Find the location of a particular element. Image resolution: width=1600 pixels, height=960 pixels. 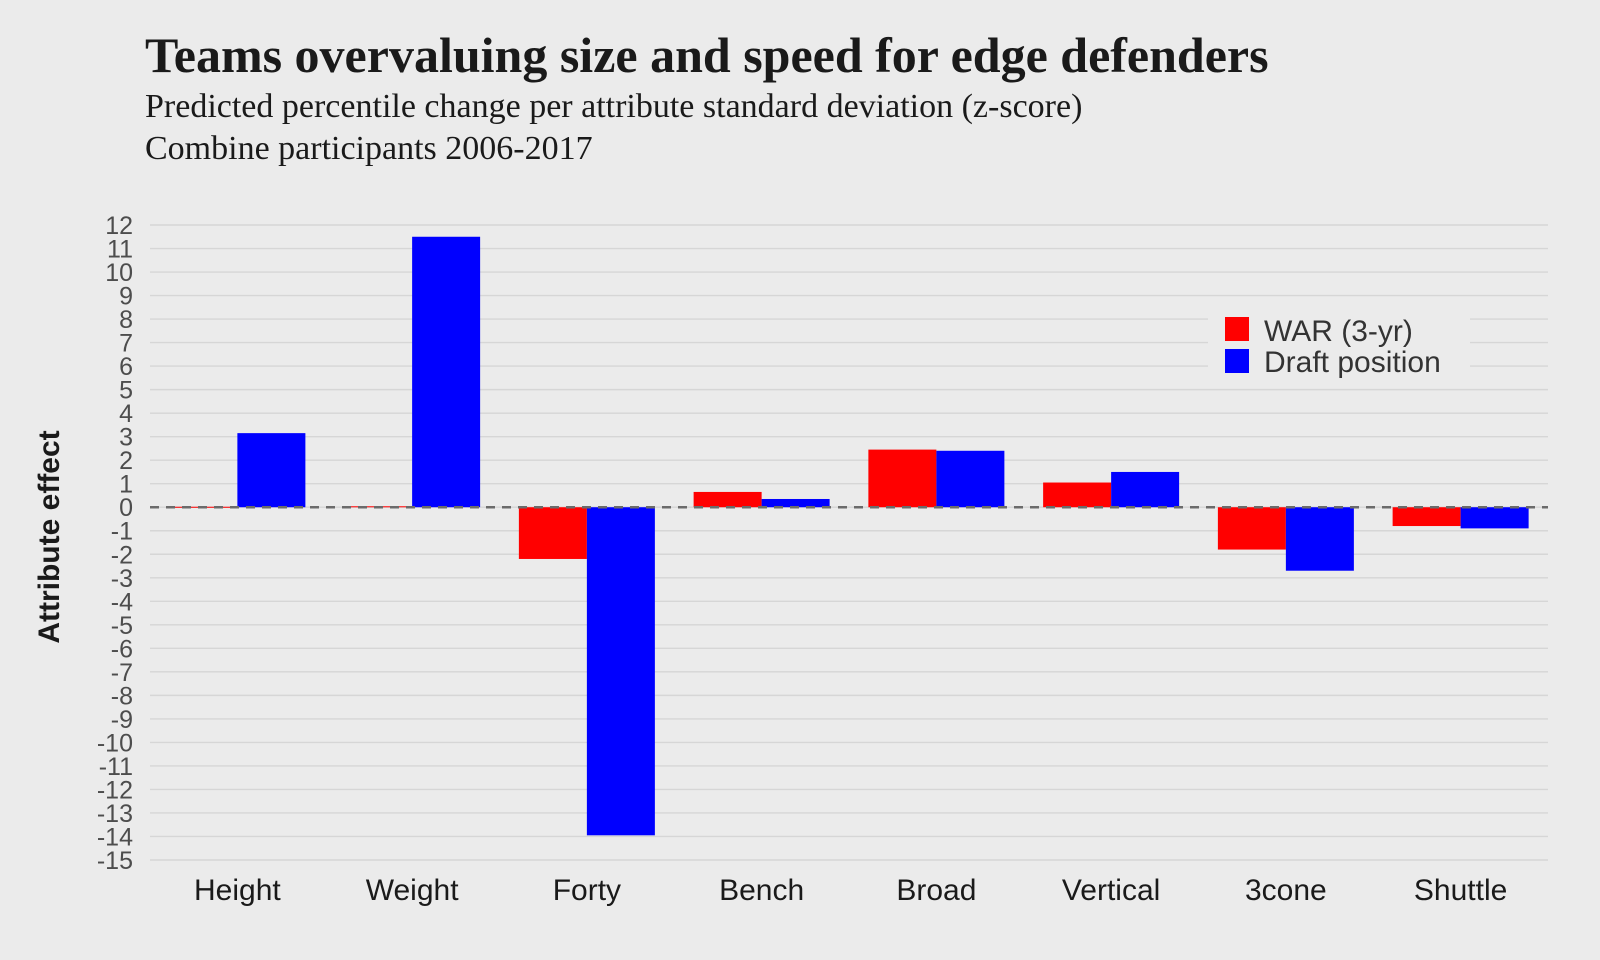

legend-background is located at coordinates (1339, 341).